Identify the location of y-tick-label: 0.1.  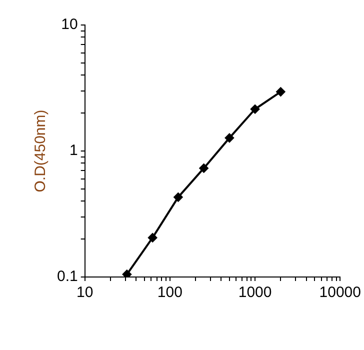
(67, 277).